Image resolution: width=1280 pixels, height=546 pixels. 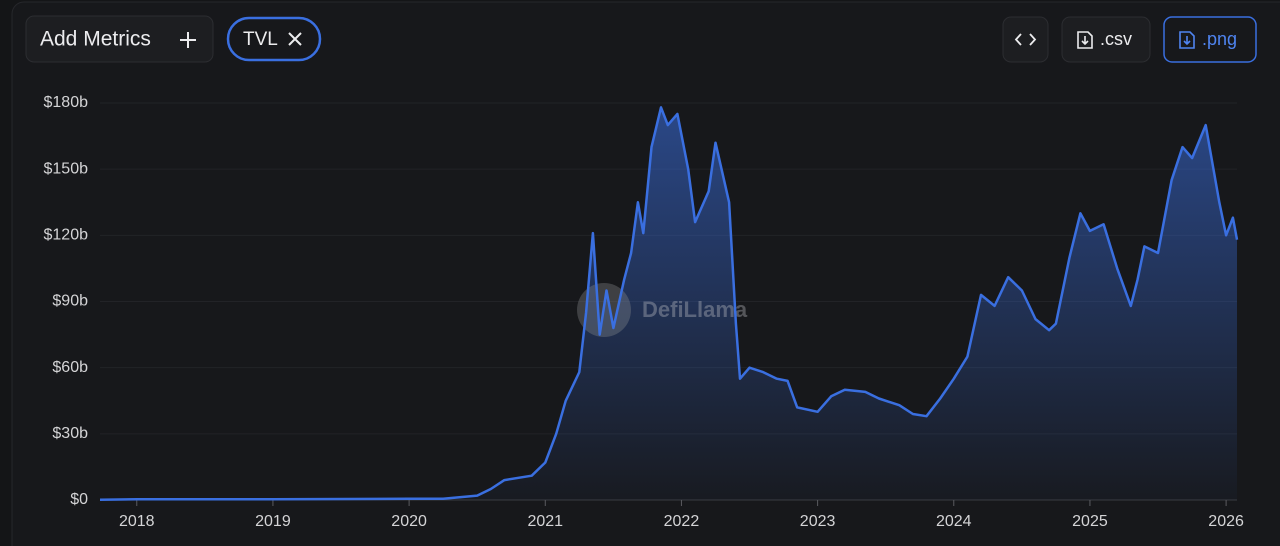 I want to click on chip-bg, so click(x=274, y=39).